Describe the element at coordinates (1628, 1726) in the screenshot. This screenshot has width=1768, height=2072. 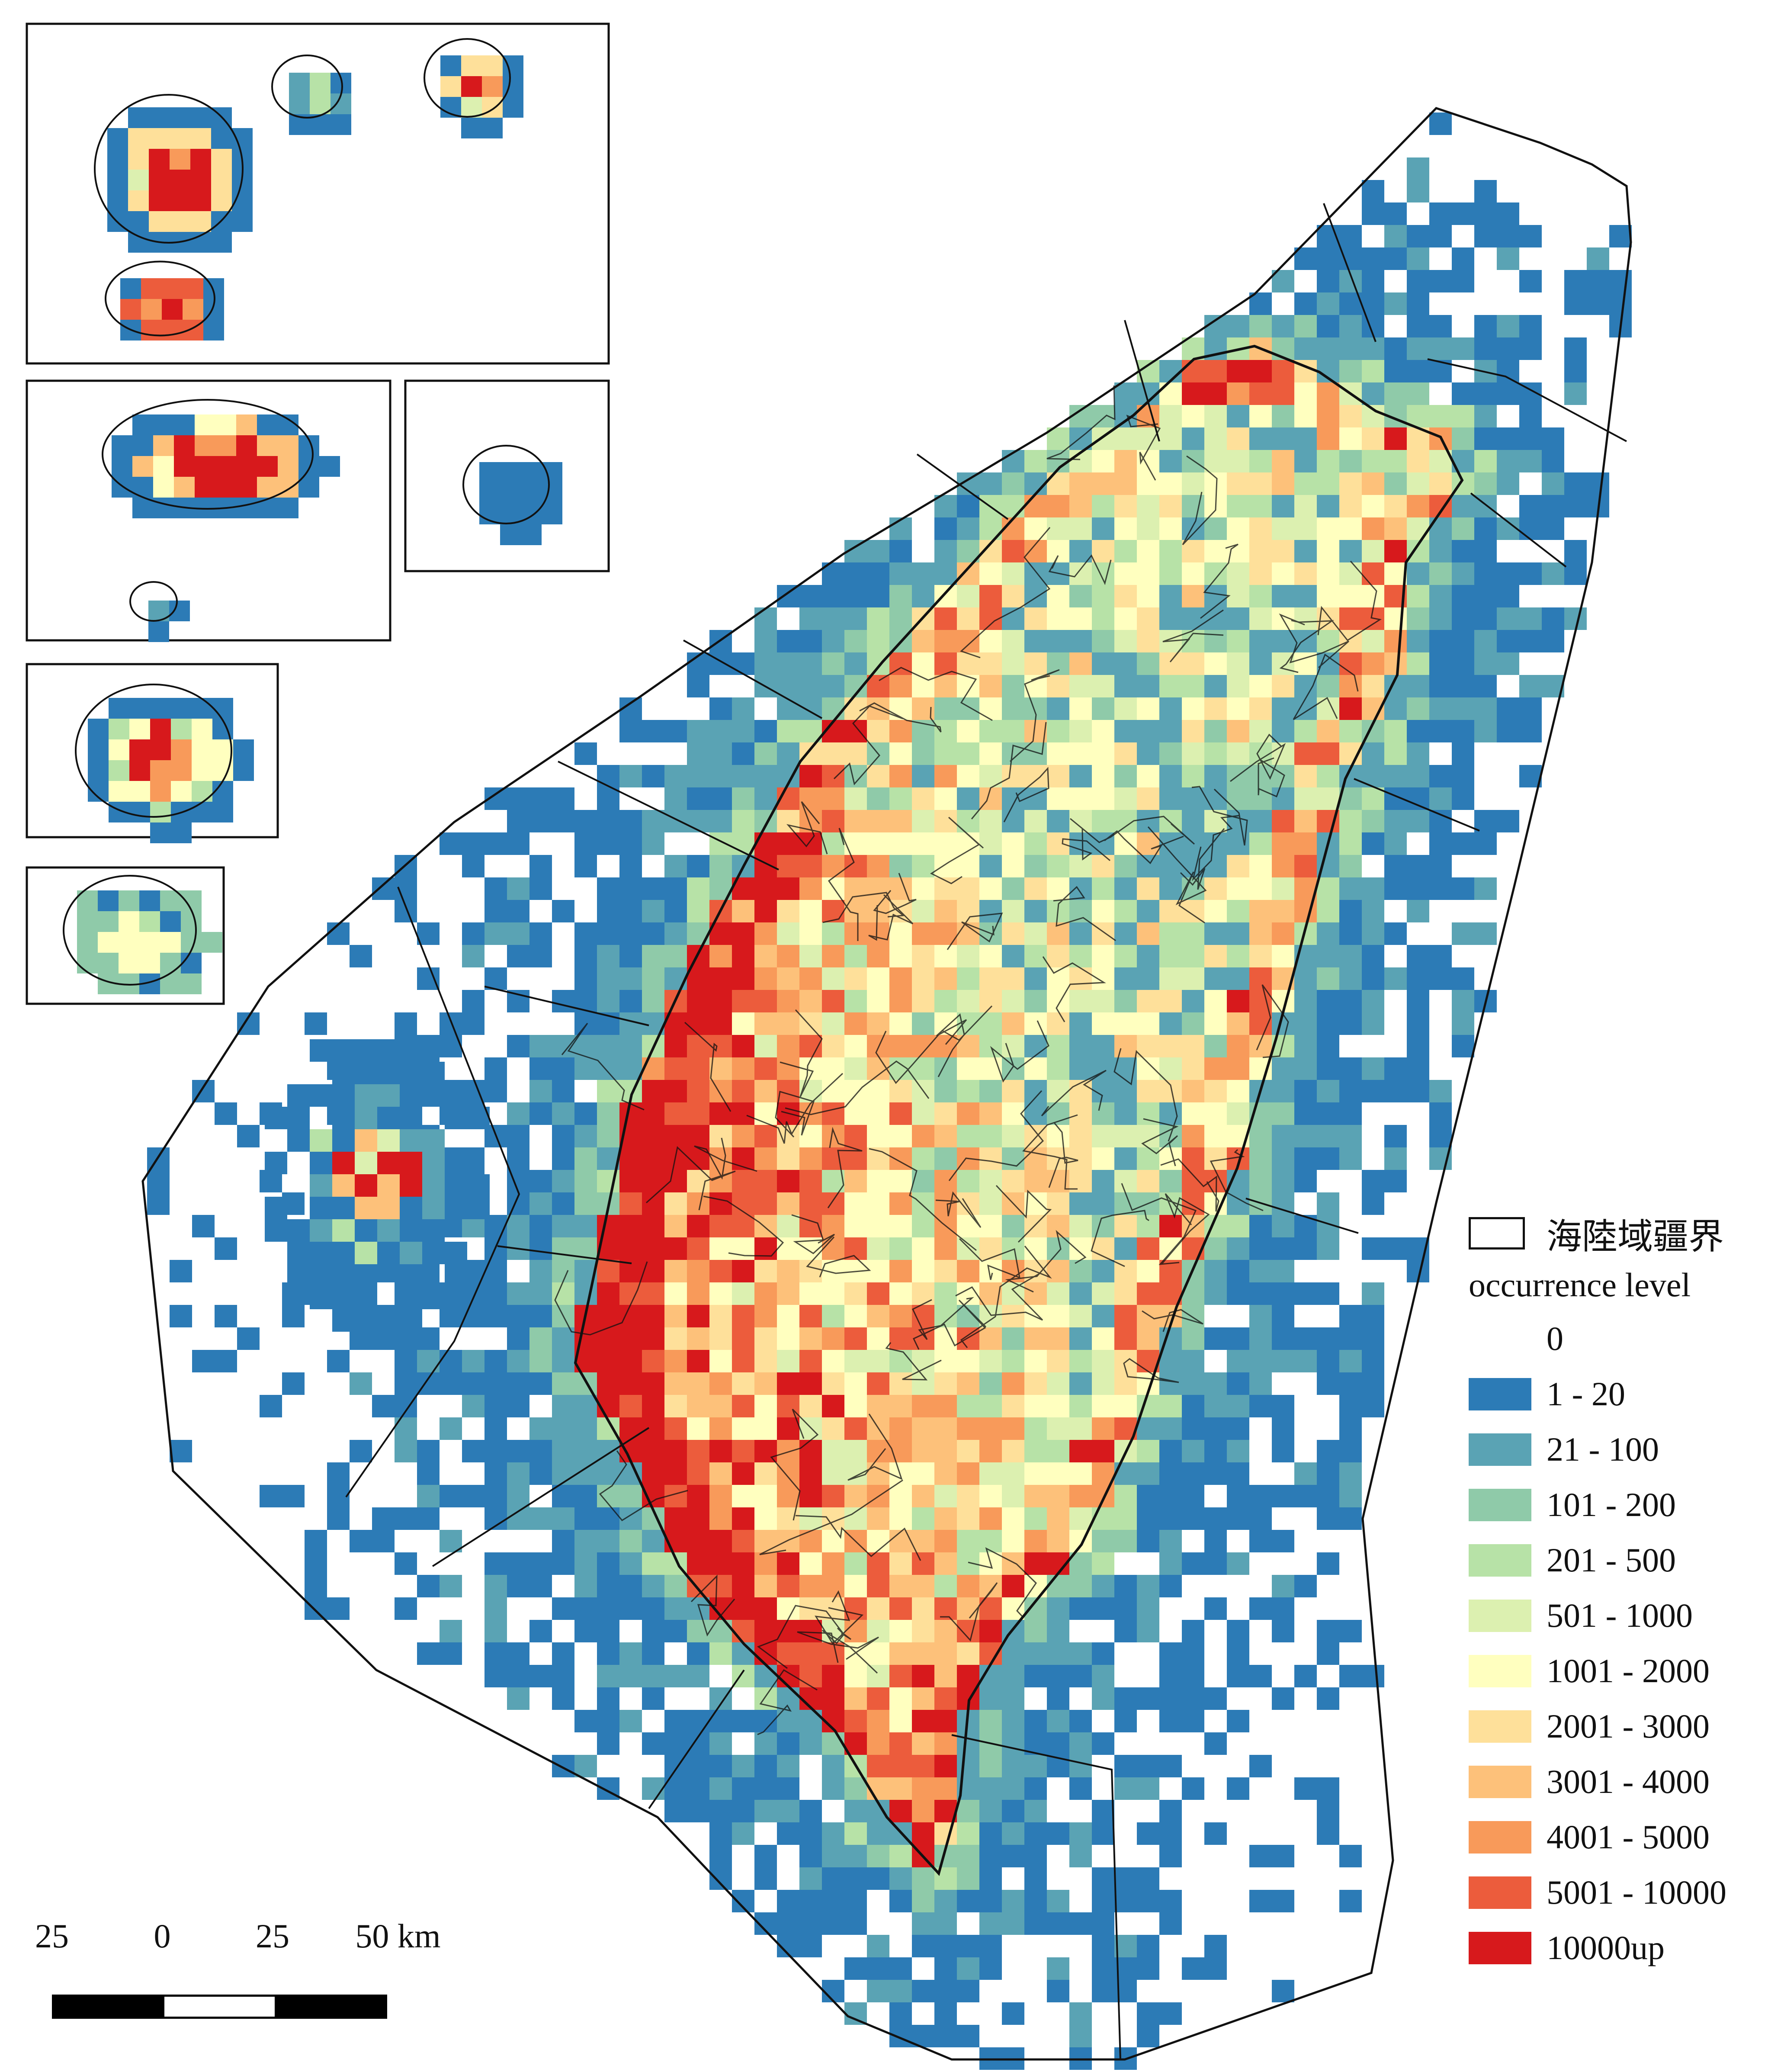
I see `legend-item-label: 2001 - 3000` at that location.